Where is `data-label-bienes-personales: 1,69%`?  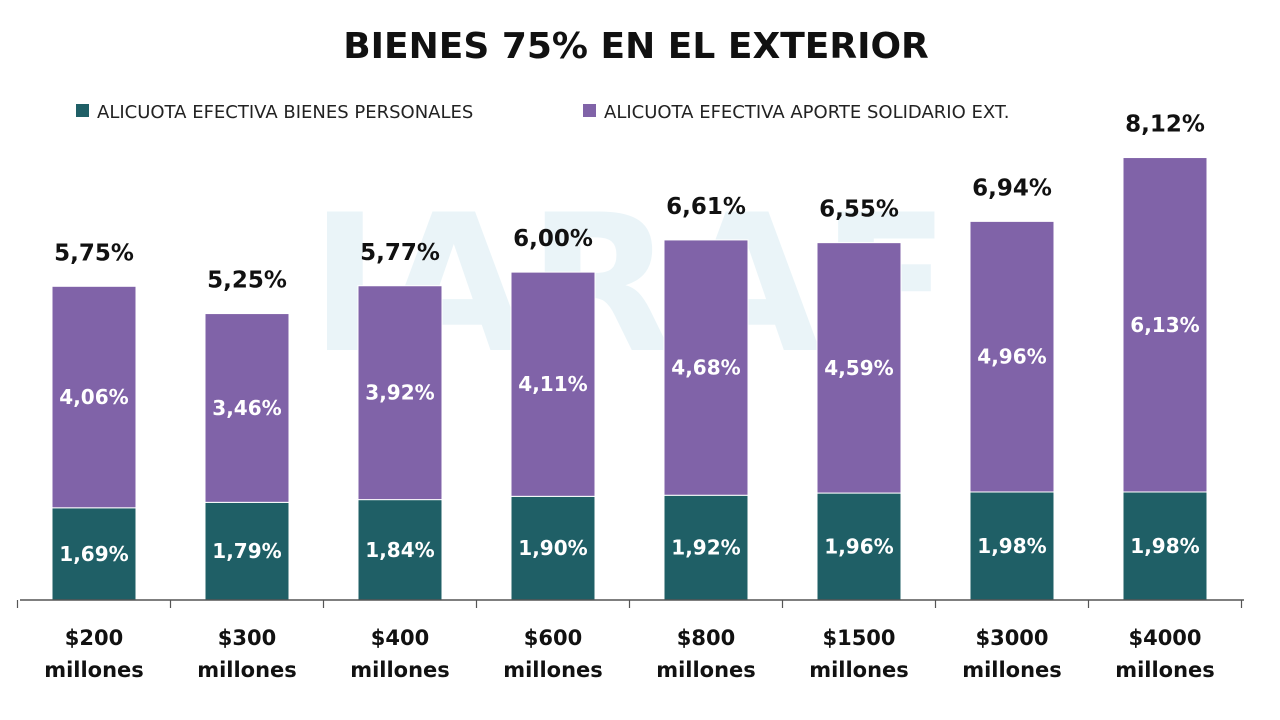 data-label-bienes-personales: 1,69% is located at coordinates (93, 554).